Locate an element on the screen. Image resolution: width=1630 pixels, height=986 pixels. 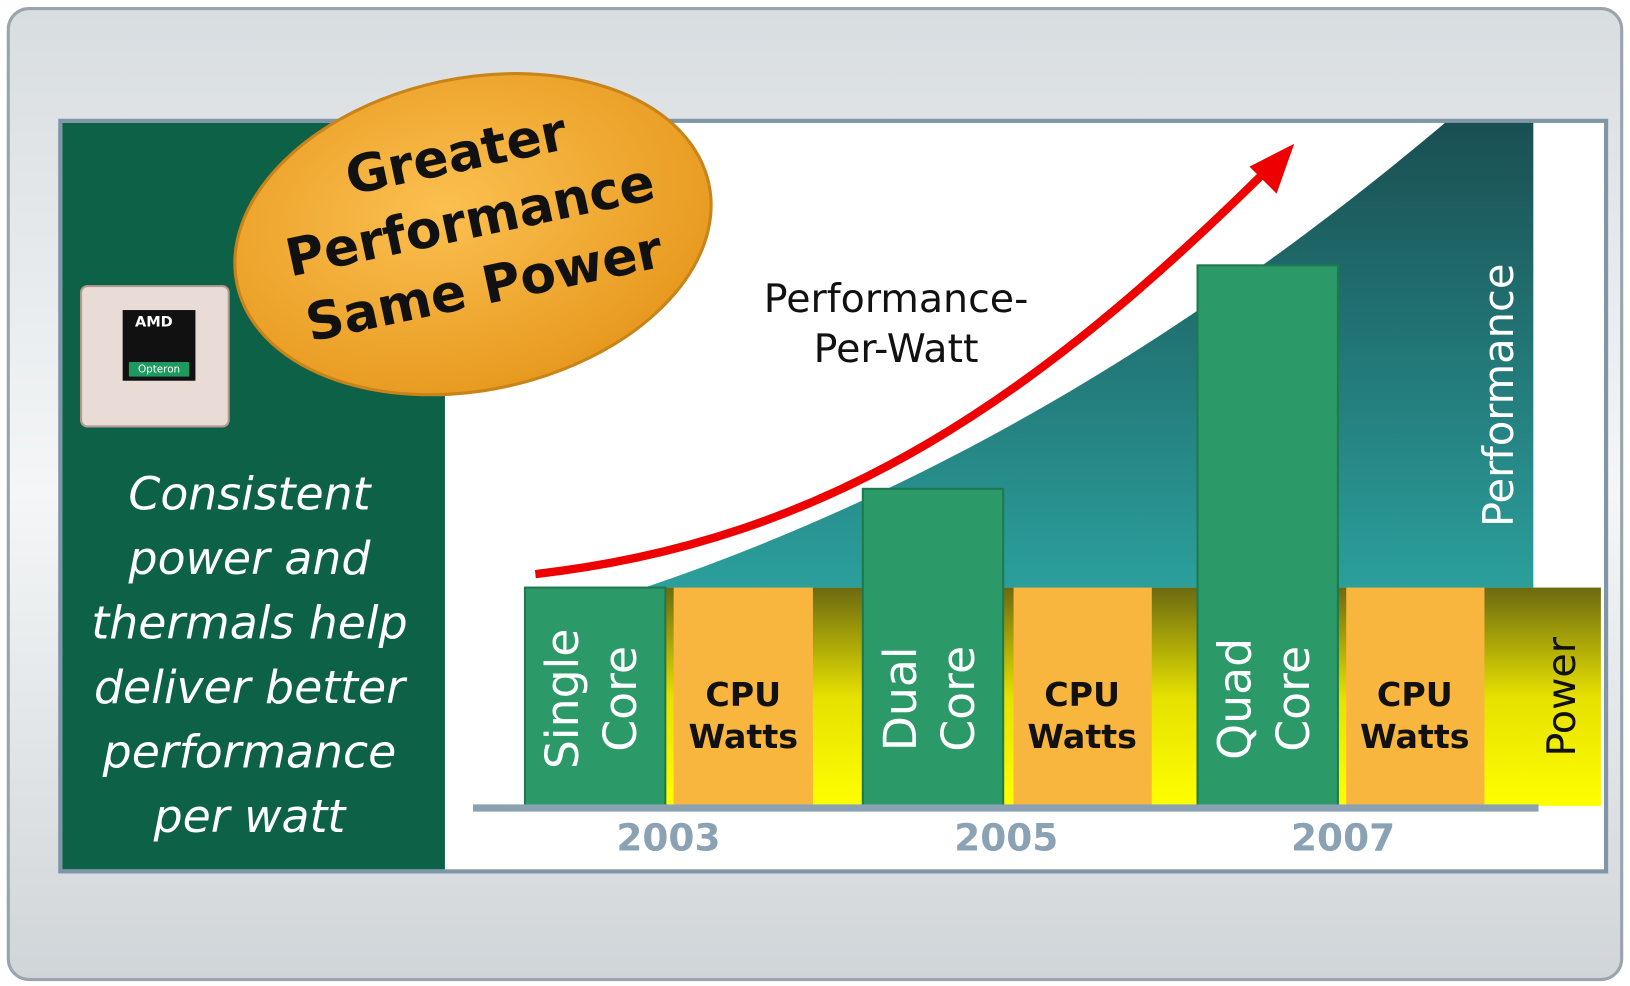
badge: Greater Performance Same Power is located at coordinates (473, 234).